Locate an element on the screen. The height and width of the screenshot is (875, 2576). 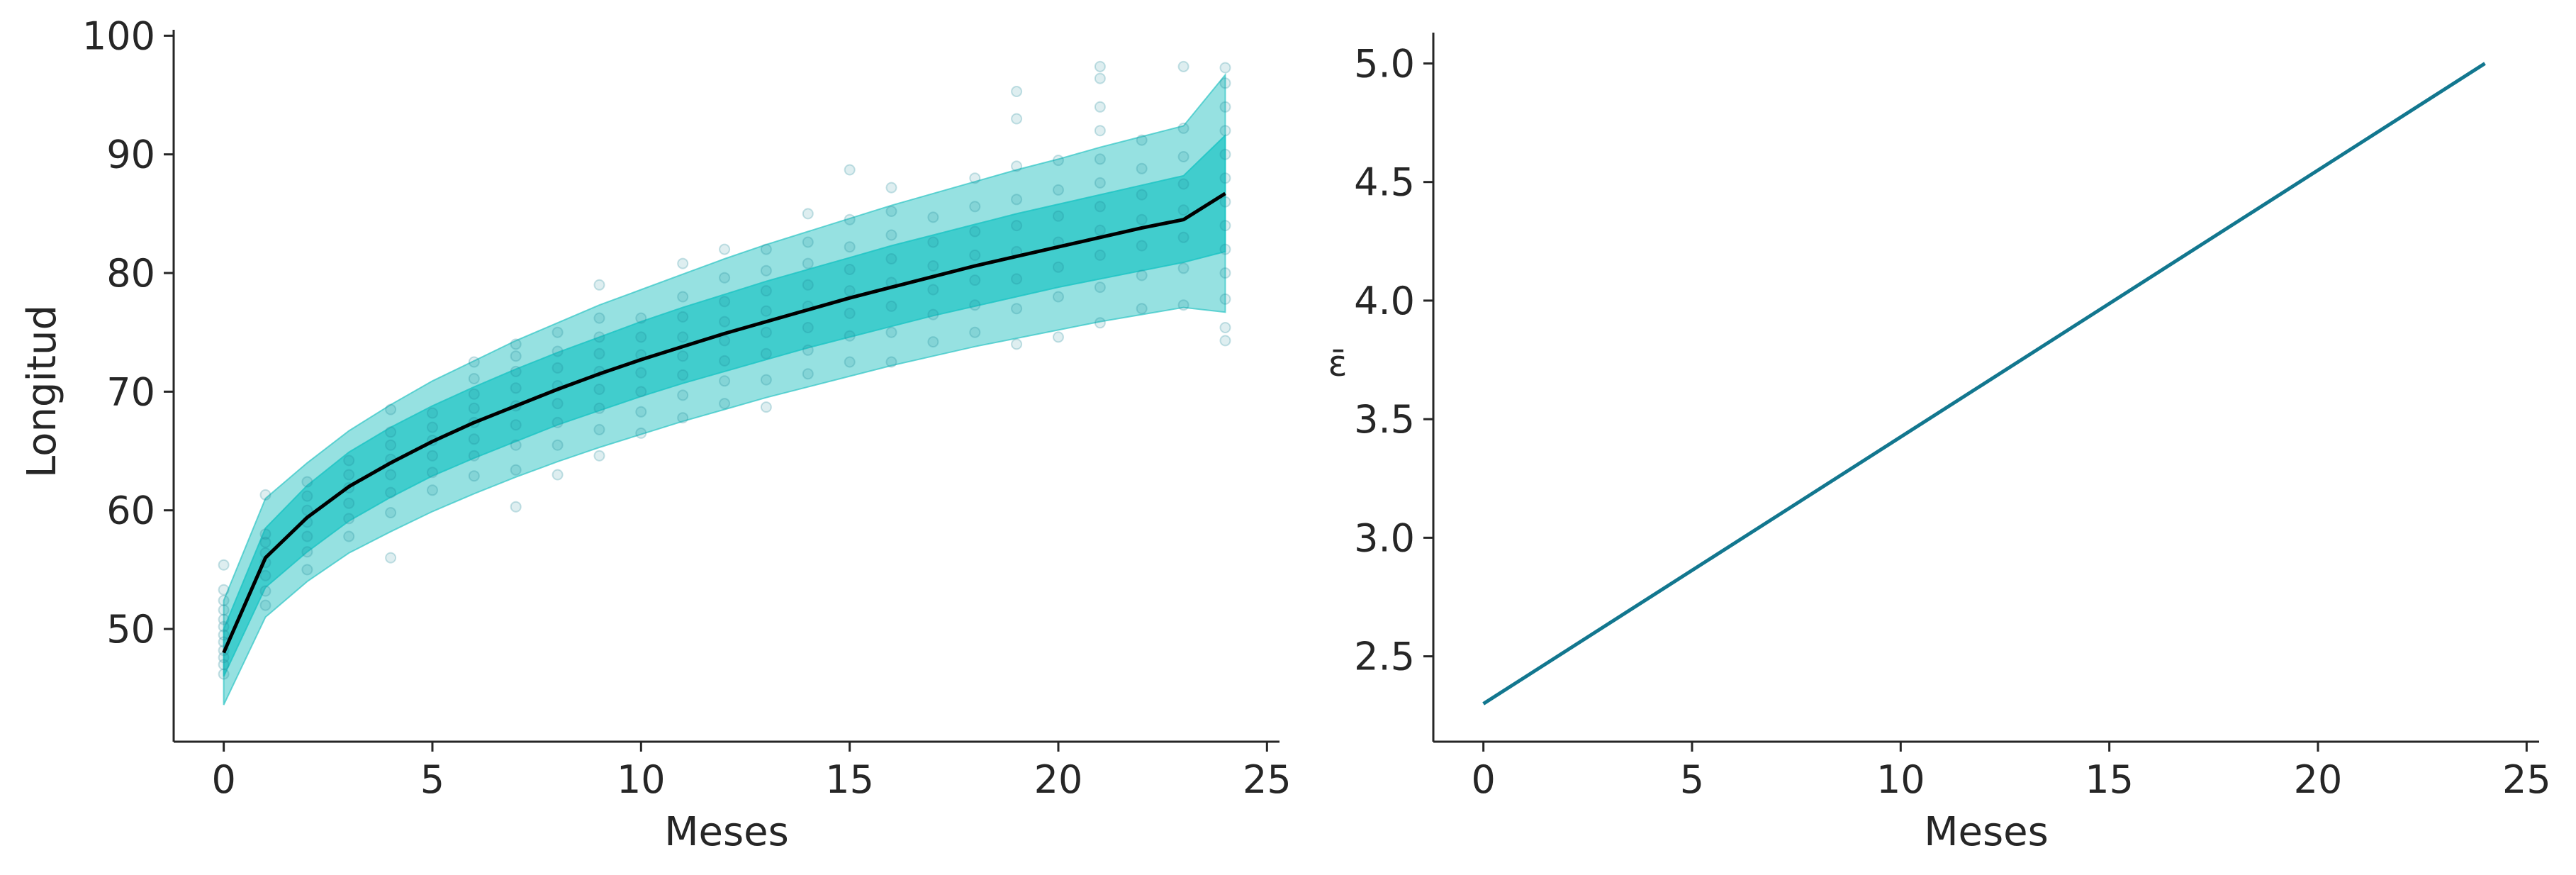
right-x-tick-label: 25 is located at coordinates (2526, 780).